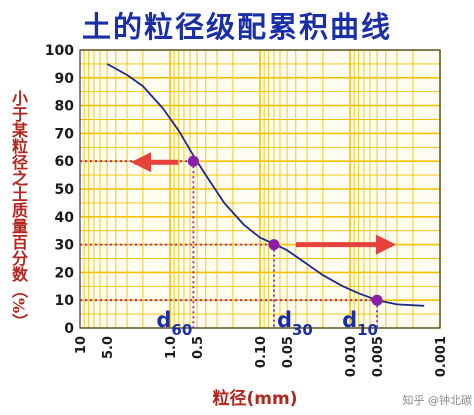 The image size is (474, 415). I want to click on x-tick-label: 0.5, so click(198, 347).